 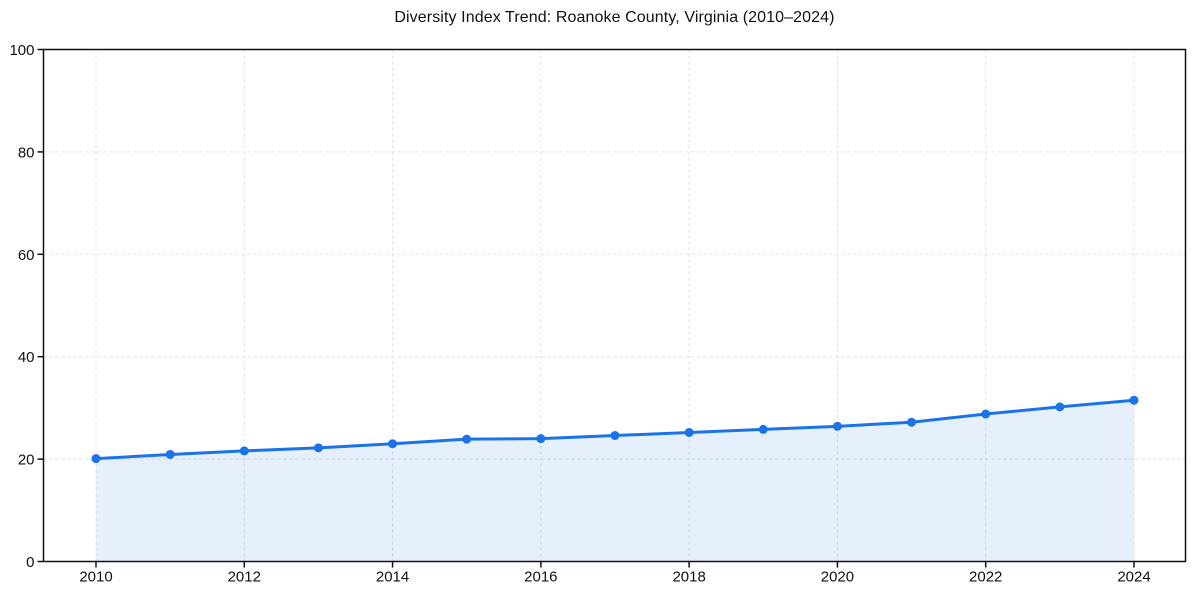 I want to click on y-tick-label: 40, so click(x=26, y=357).